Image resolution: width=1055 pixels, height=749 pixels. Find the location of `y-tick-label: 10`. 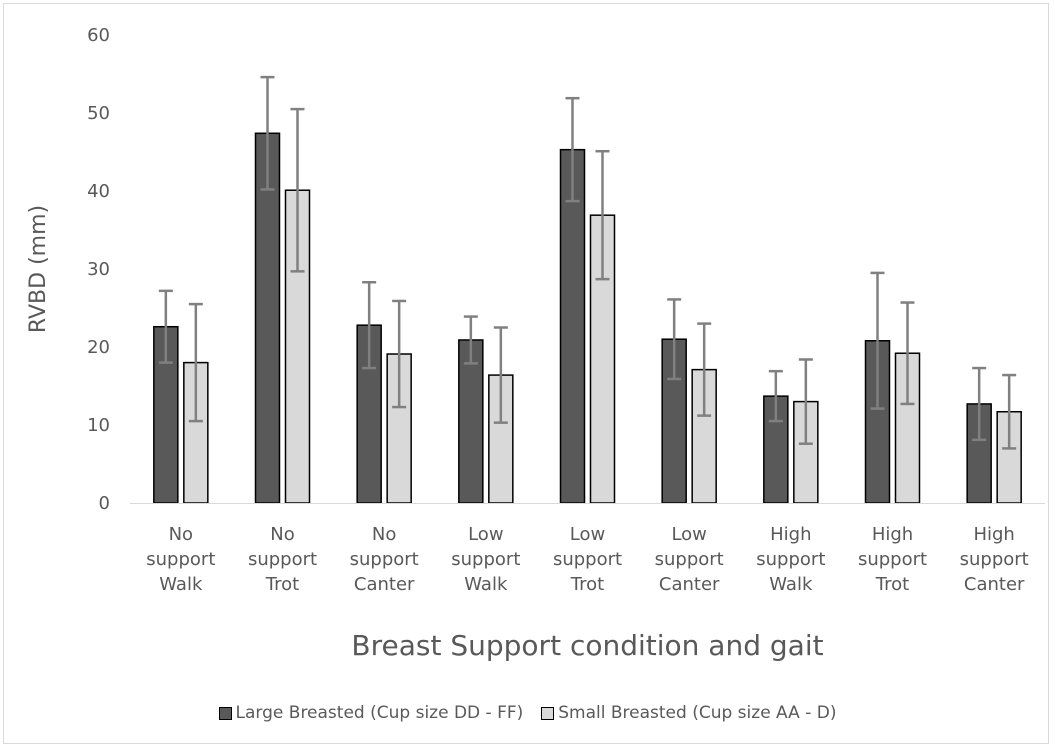

y-tick-label: 10 is located at coordinates (98, 425).